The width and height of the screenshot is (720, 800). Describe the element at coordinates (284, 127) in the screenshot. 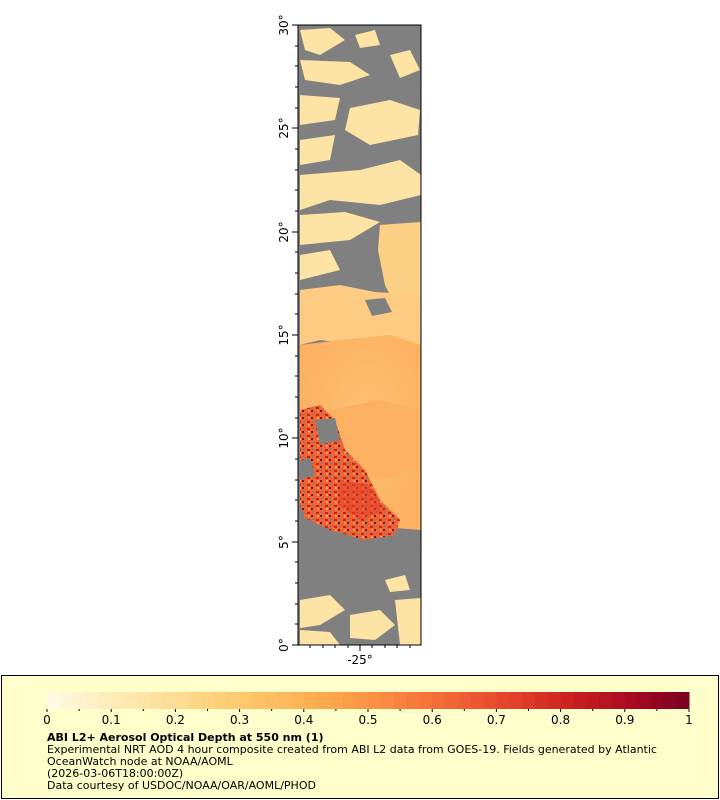

I see `lat-label-25: 25°` at that location.